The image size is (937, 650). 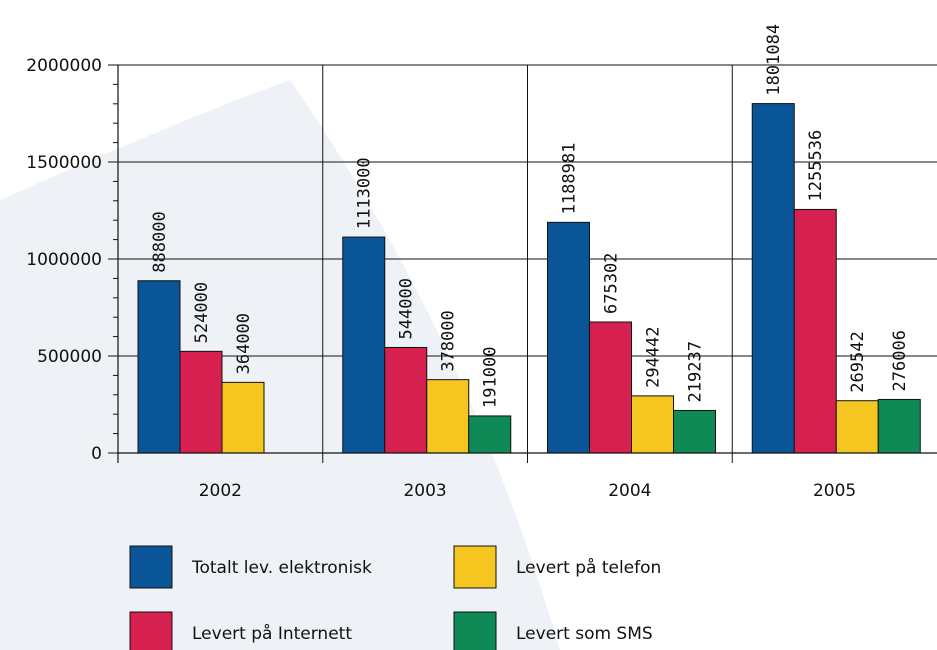 I want to click on data-label: 364000, so click(x=244, y=343).